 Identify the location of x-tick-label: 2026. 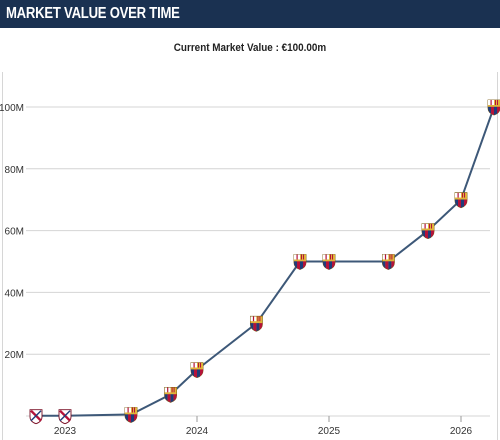
(461, 431).